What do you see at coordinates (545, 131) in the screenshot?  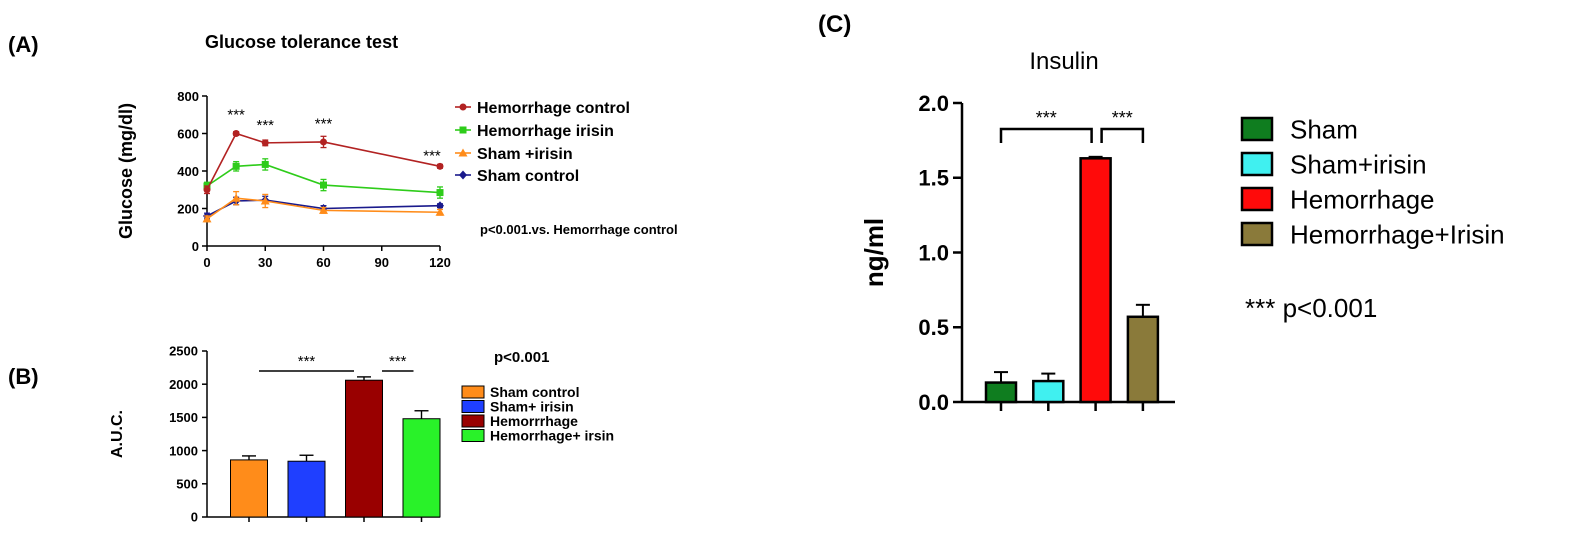 I see `legend-label-hemorrhage-irisin: Hemorrhage irisin` at bounding box center [545, 131].